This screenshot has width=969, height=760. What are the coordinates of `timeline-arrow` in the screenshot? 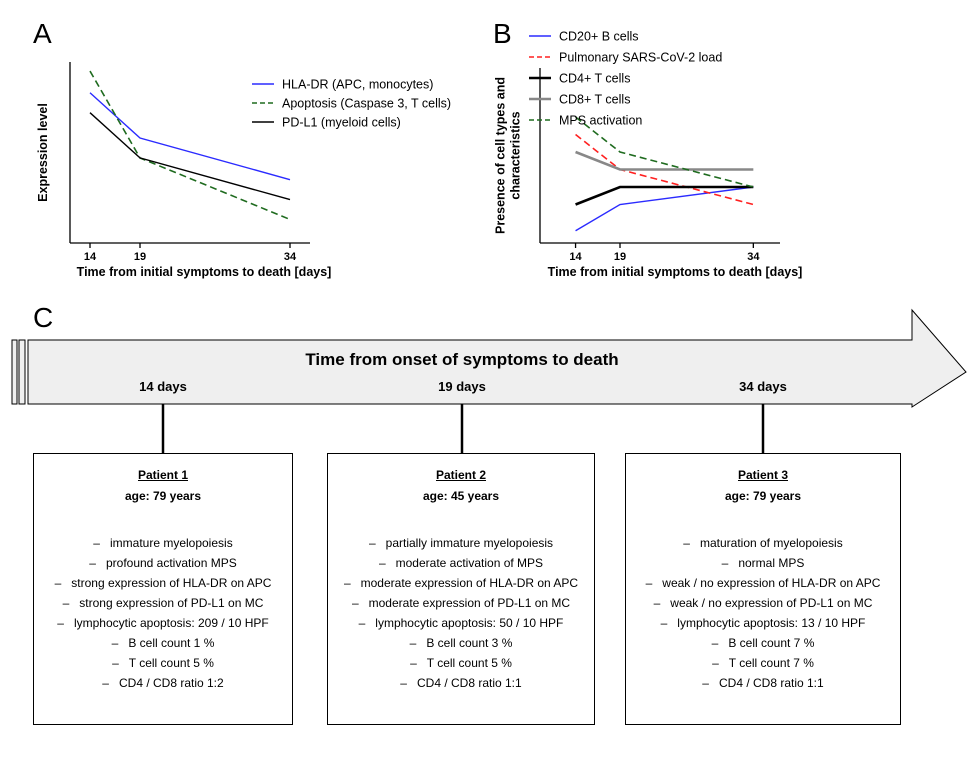 It's located at (497, 358).